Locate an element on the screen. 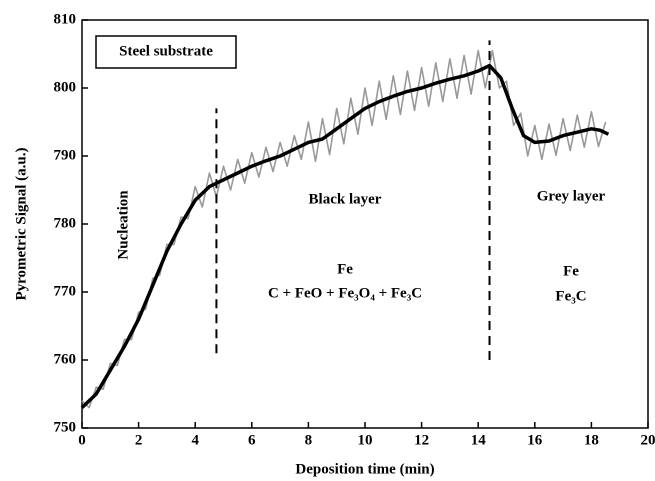 This screenshot has height=481, width=655. y-tick-label: 810 is located at coordinates (65, 19).